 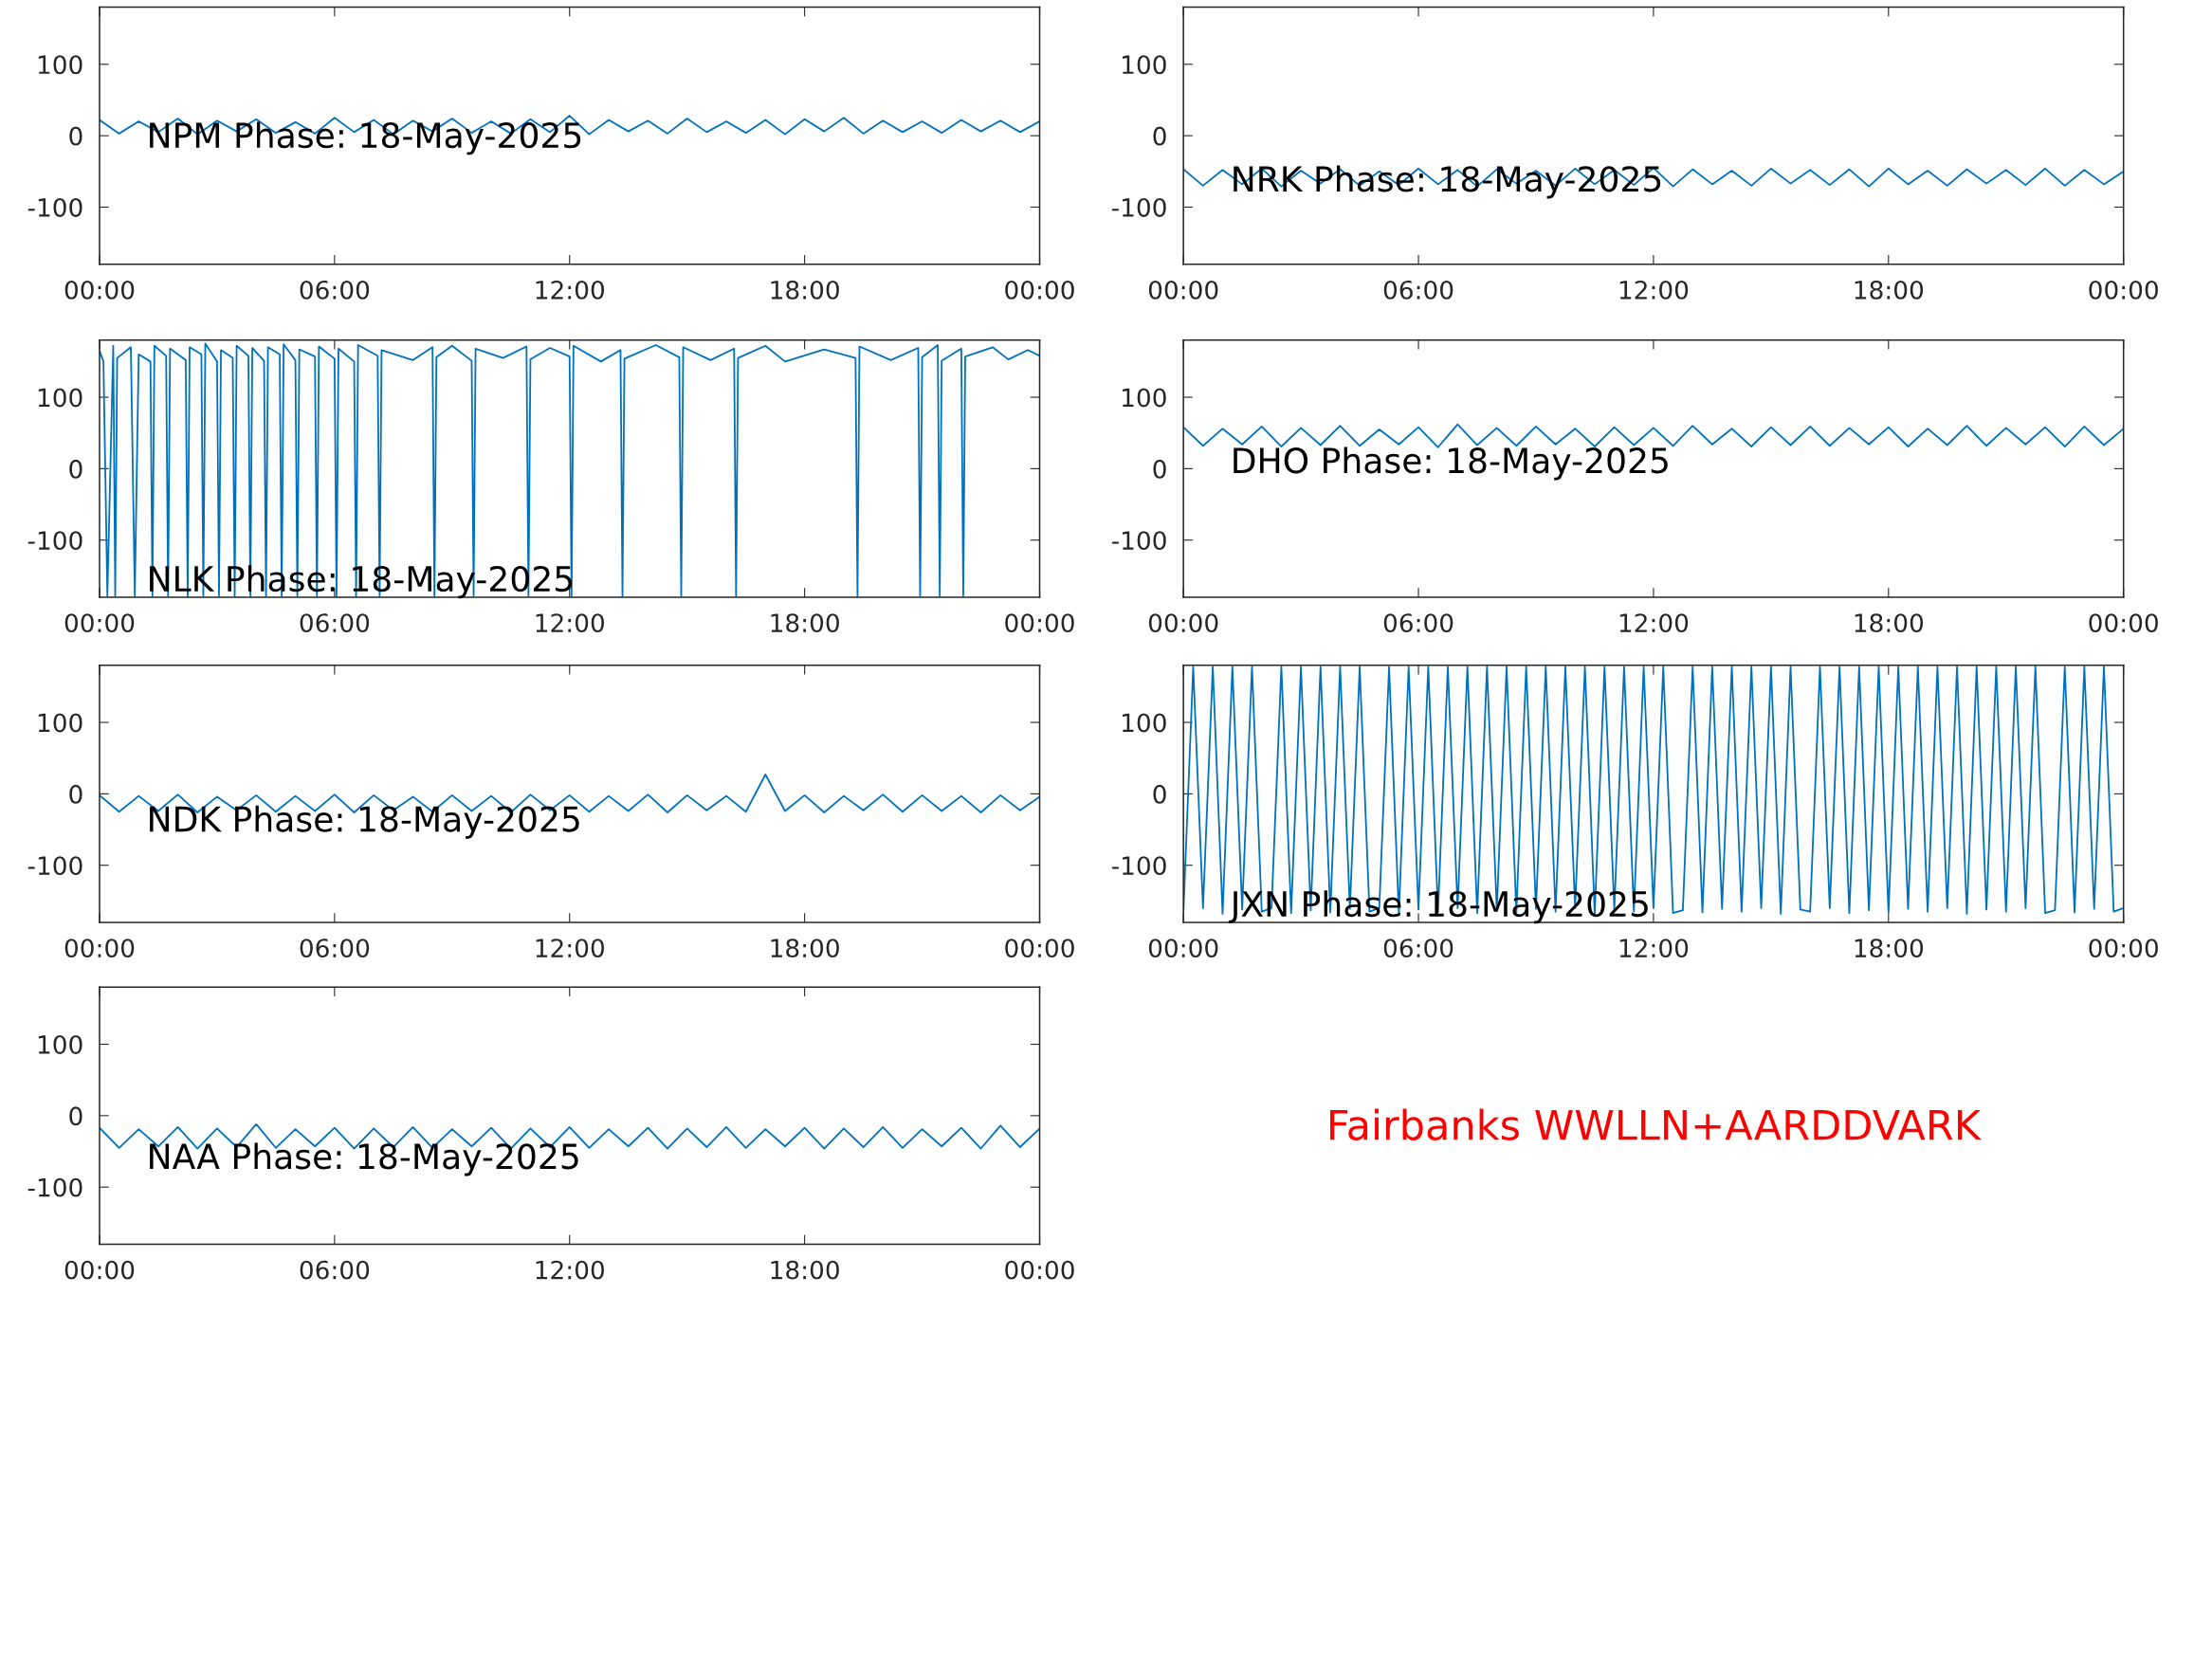 What do you see at coordinates (1656, 1124) in the screenshot?
I see `text: Fairbanks WWLLN+AARDDVARK` at bounding box center [1656, 1124].